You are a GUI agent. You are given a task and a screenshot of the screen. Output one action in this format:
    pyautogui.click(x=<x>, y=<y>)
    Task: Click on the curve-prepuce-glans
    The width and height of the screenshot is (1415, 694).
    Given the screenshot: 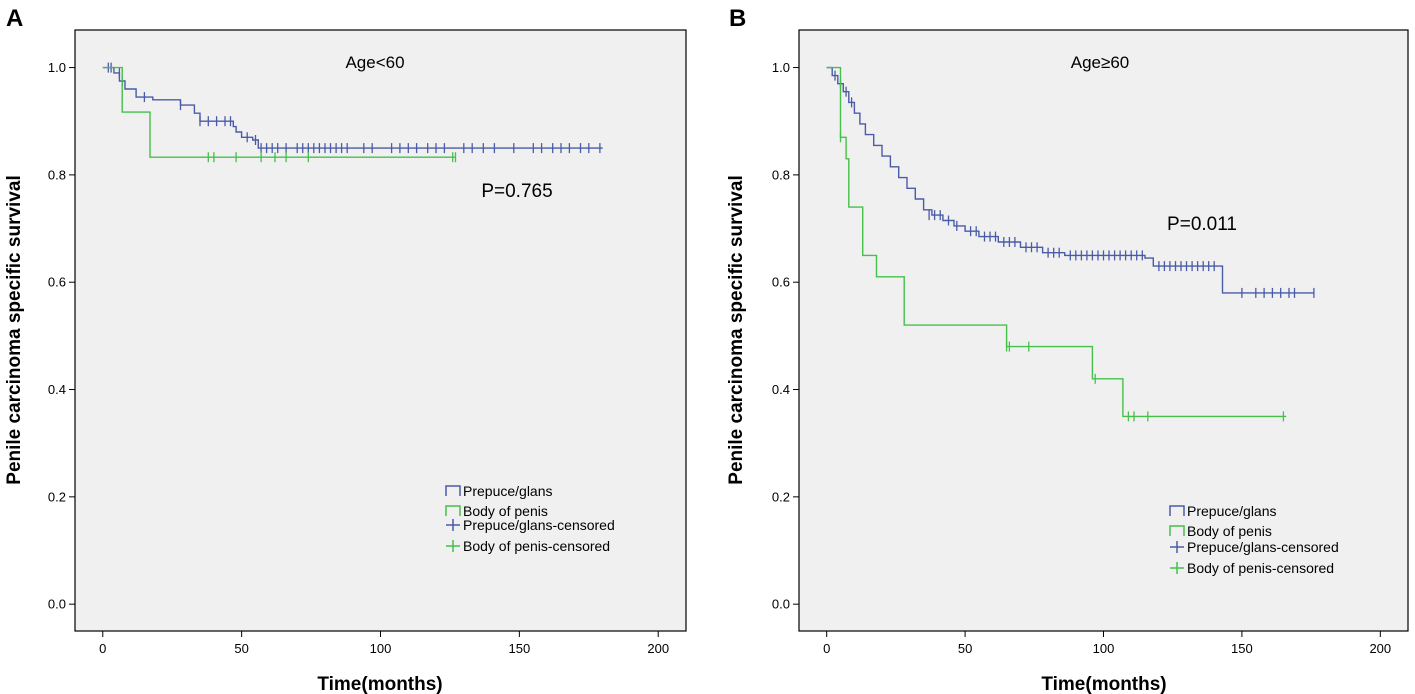 What is the action you would take?
    pyautogui.click(x=1070, y=180)
    